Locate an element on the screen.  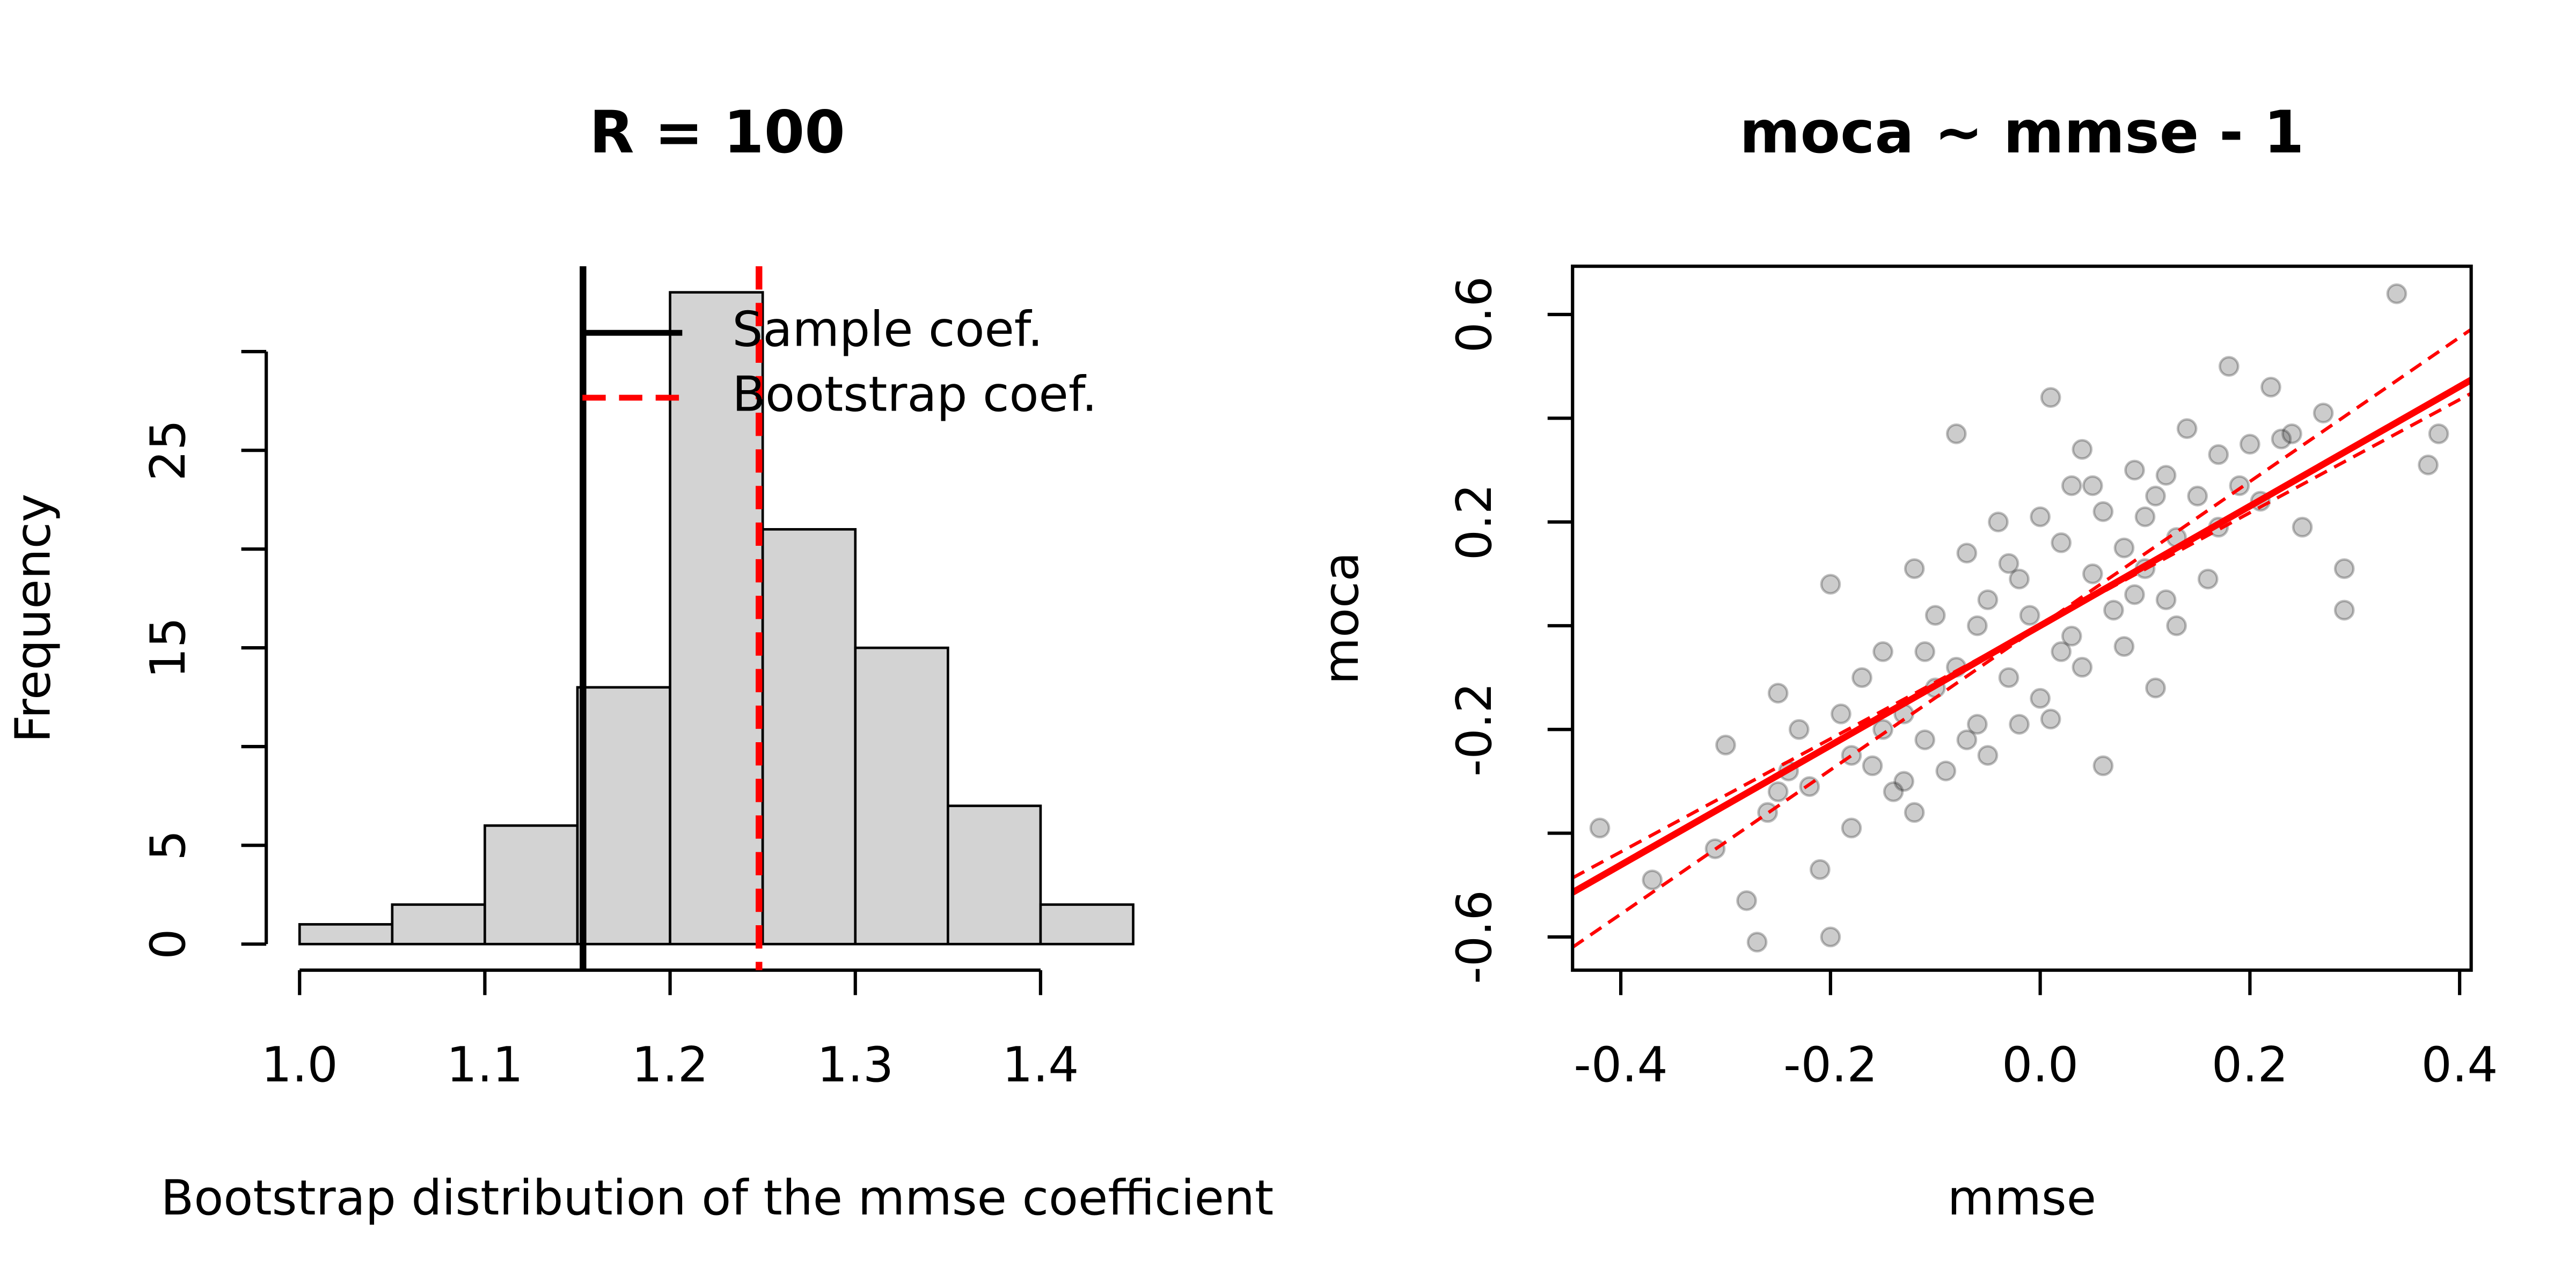
y-tick-label: 0.2 is located at coordinates (1475, 522).